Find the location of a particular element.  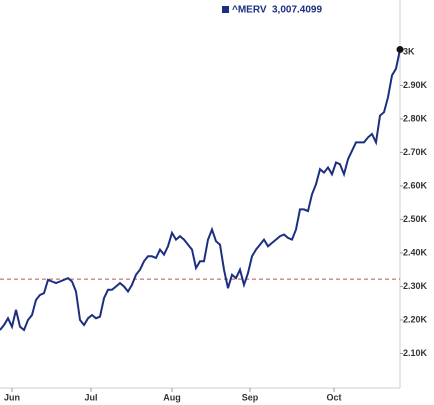

y-tick-label: 2.80K is located at coordinates (415, 118).